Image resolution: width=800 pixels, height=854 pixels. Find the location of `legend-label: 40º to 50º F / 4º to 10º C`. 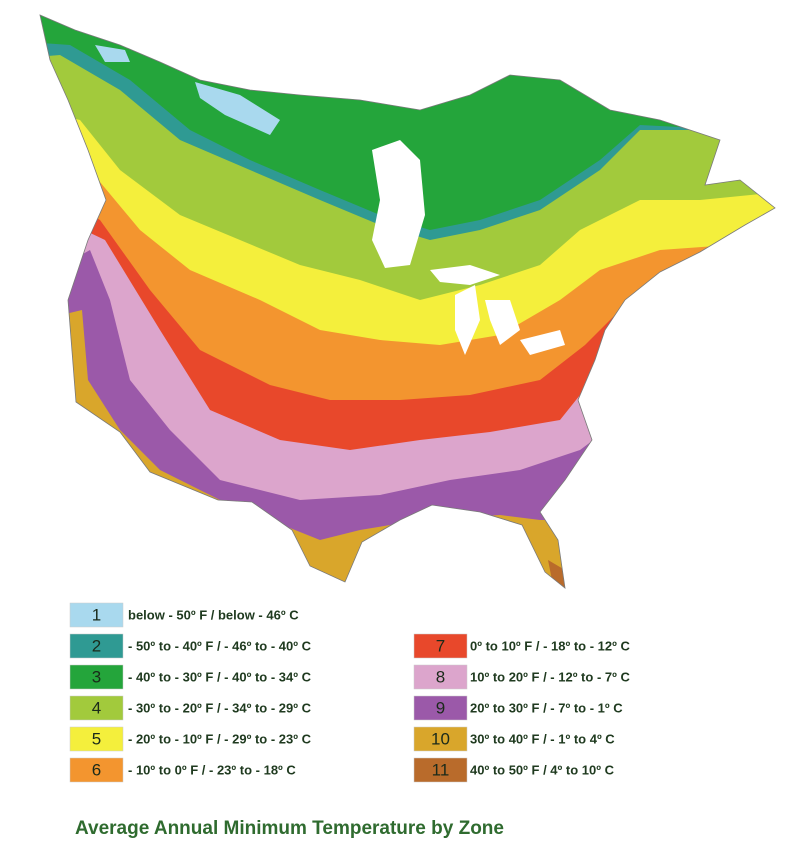

legend-label: 40º to 50º F / 4º to 10º C is located at coordinates (542, 769).